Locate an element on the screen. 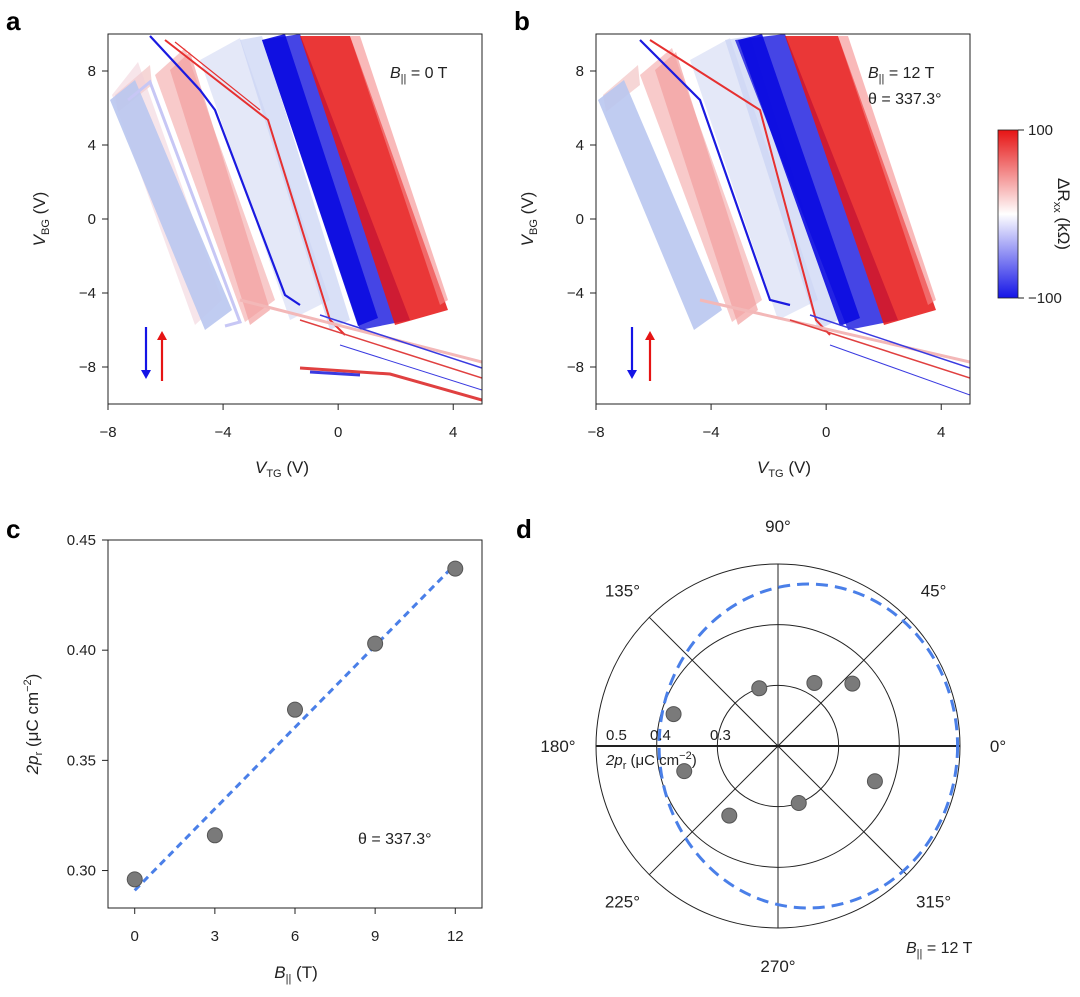 The width and height of the screenshot is (1080, 997). annotation-b-angle: θ = 337.3° is located at coordinates (905, 99).